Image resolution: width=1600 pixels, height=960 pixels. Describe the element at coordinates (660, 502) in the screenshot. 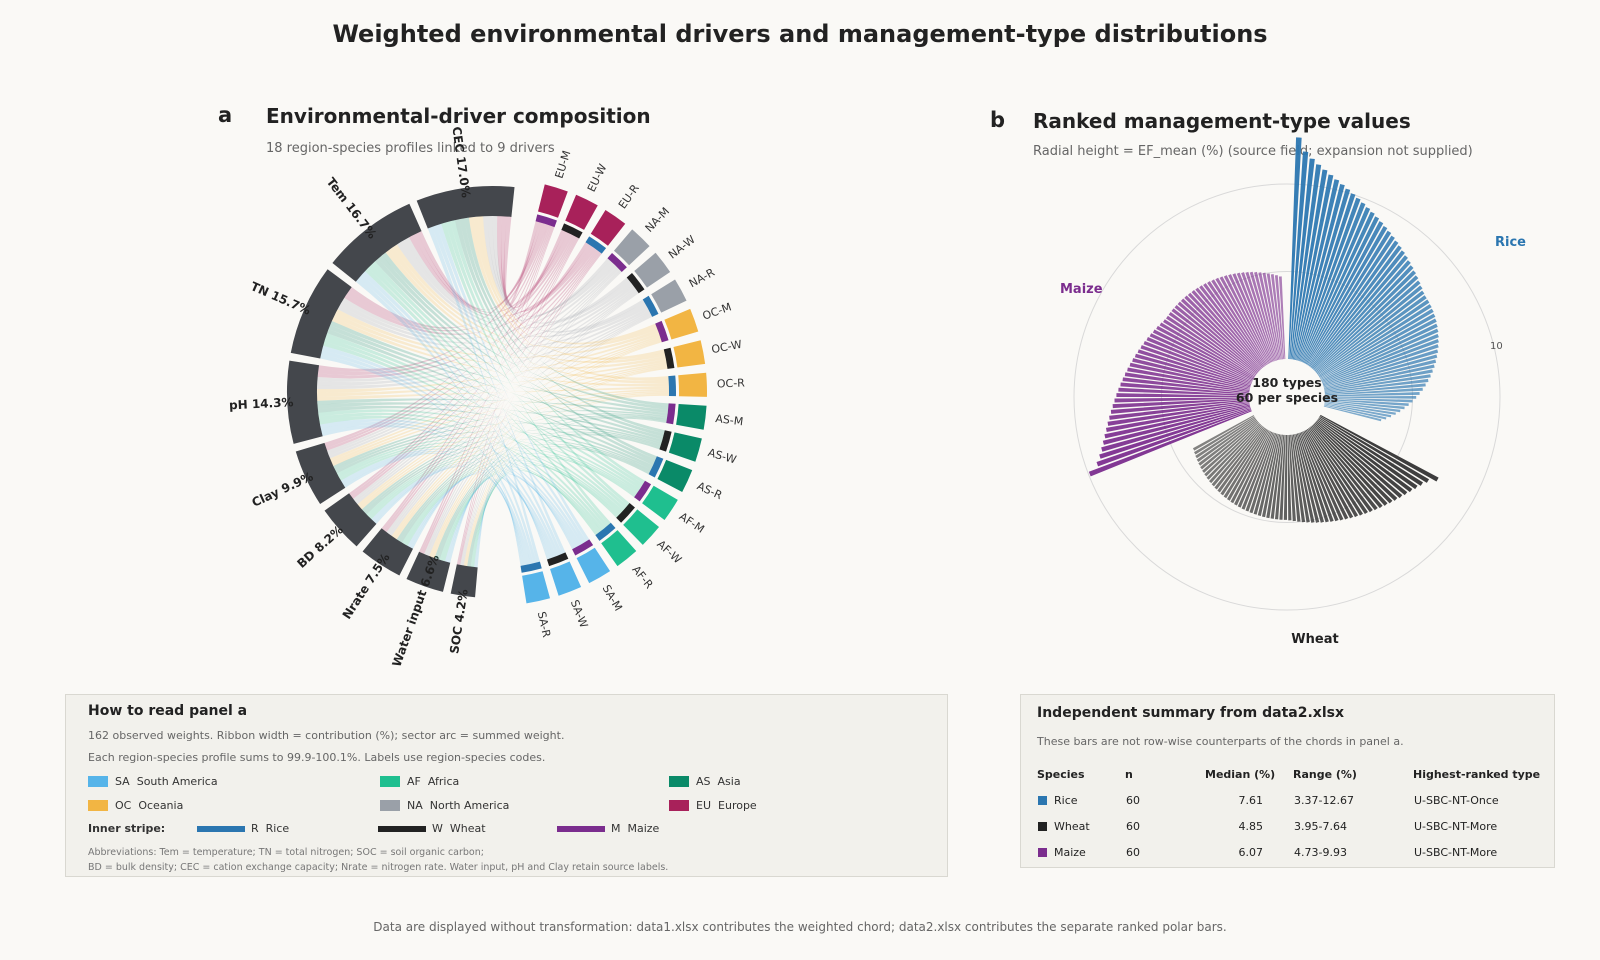

I see `profile-sector-af-m` at that location.